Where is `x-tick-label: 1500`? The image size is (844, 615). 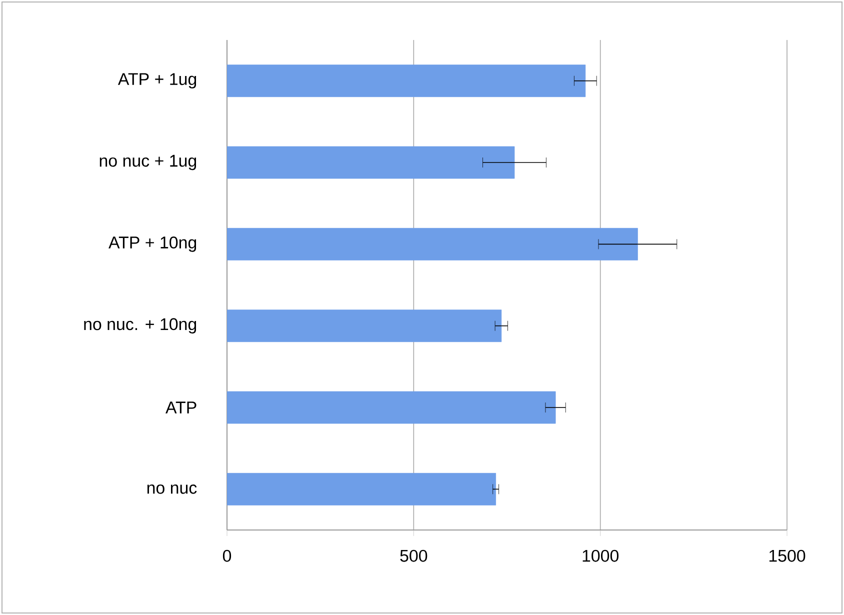 x-tick-label: 1500 is located at coordinates (787, 556).